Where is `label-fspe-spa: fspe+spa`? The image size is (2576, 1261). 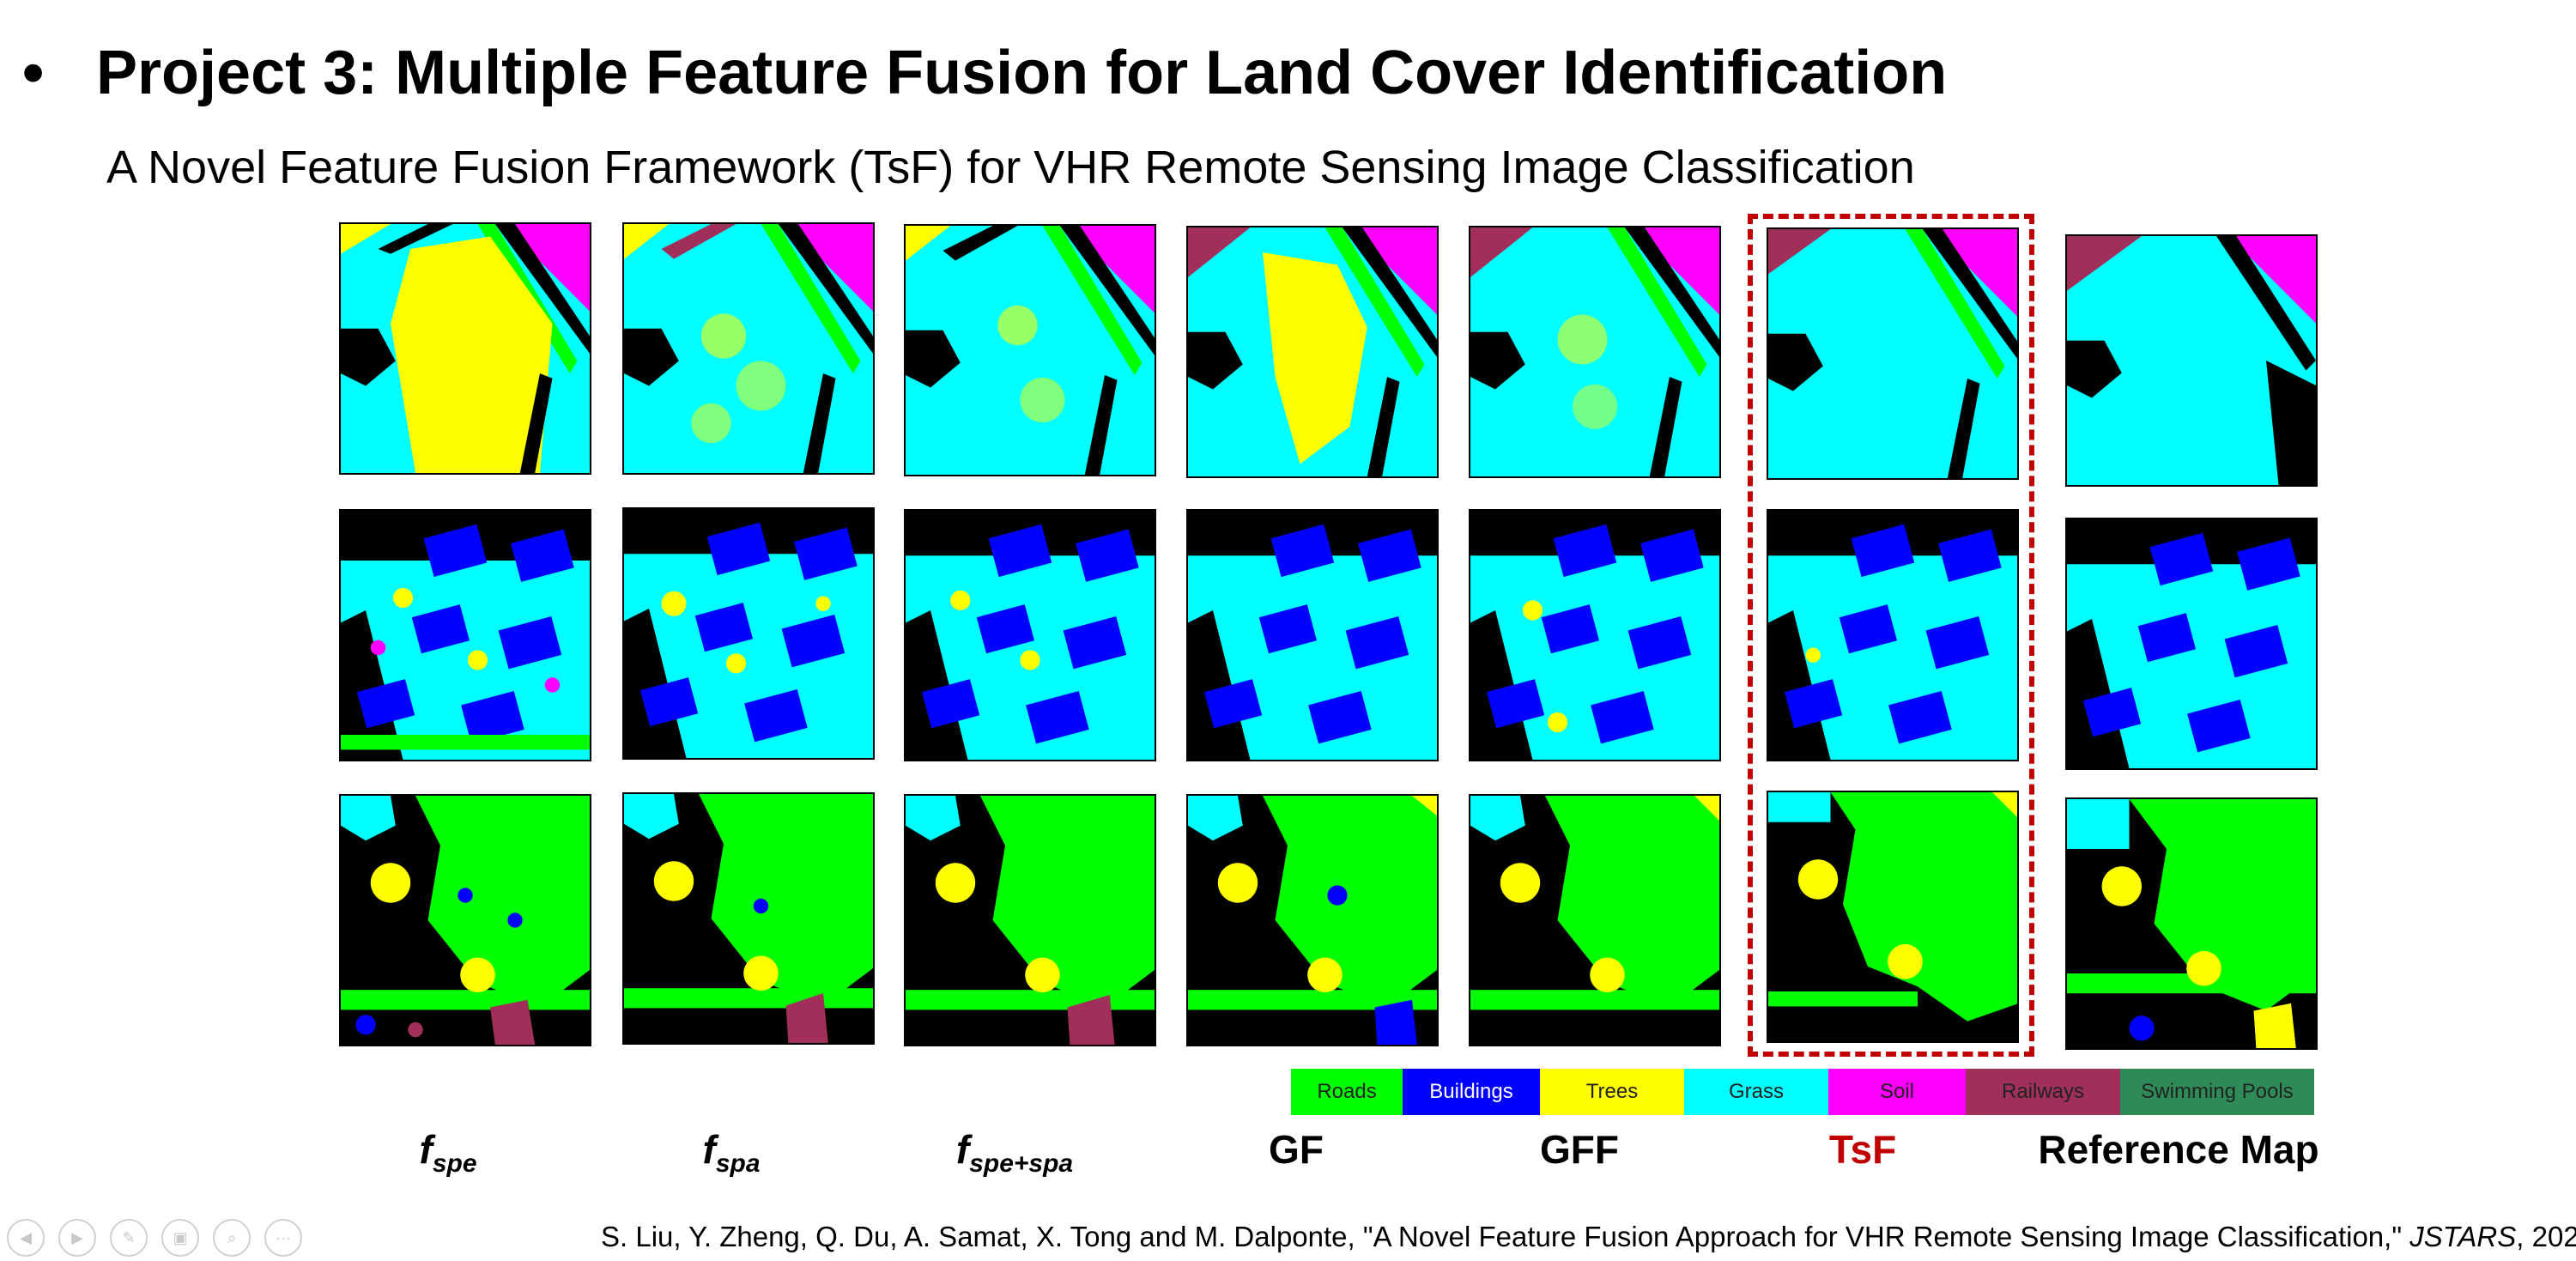 label-fspe-spa: fspe+spa is located at coordinates (1015, 1152).